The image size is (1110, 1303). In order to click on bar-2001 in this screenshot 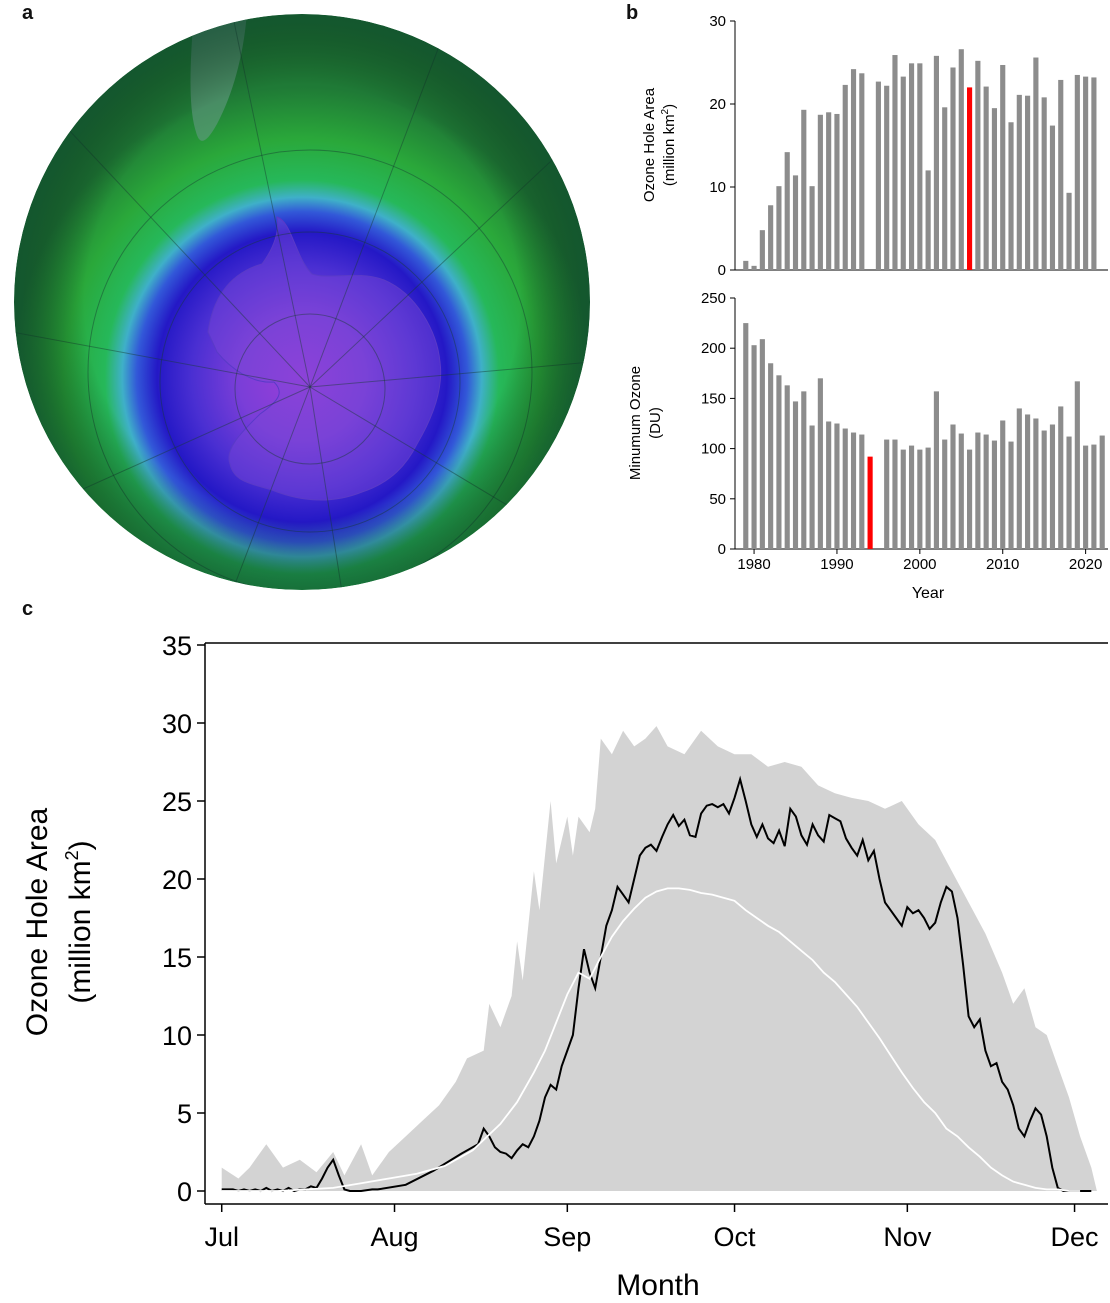, I will do `click(928, 498)`.